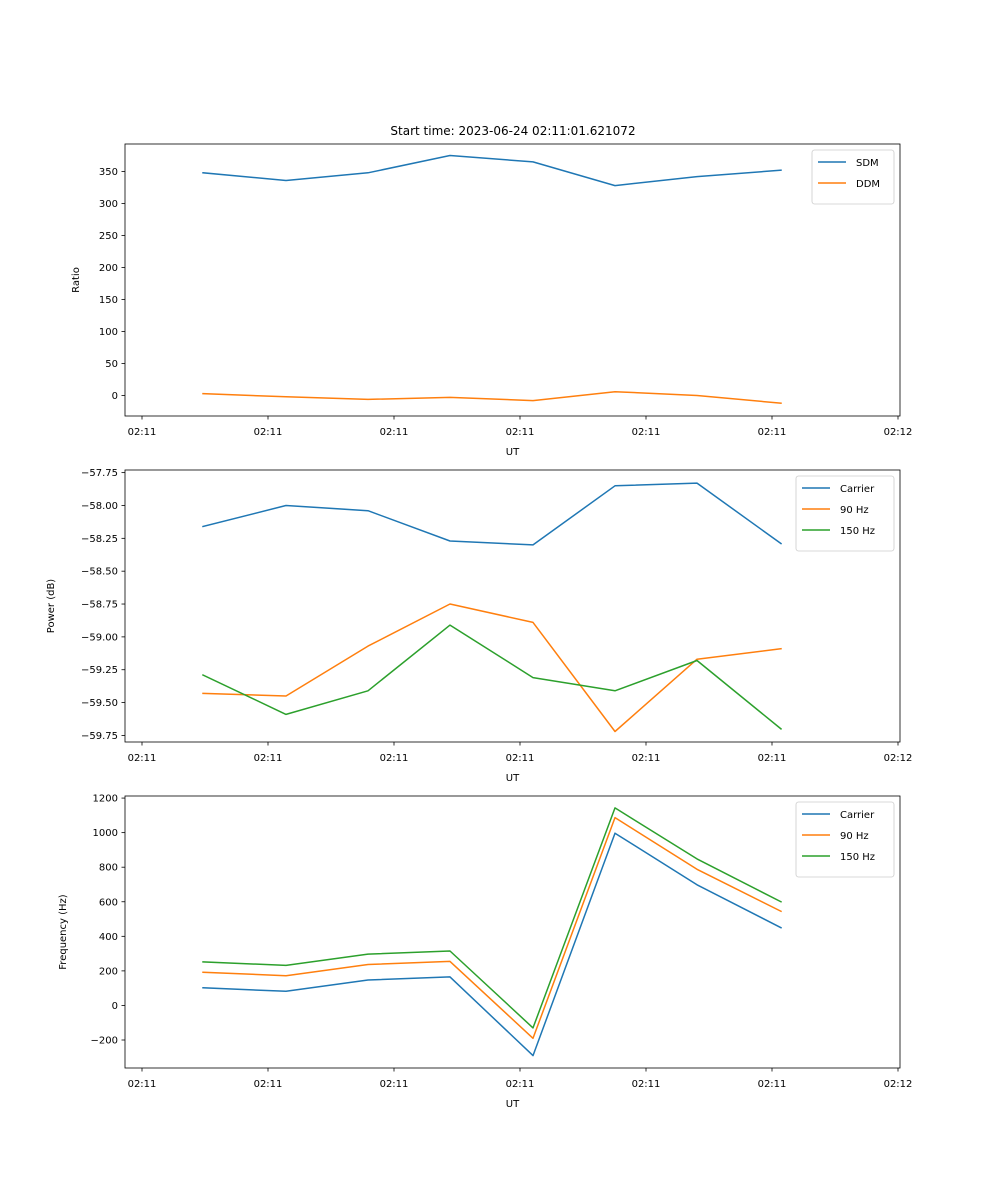 The width and height of the screenshot is (1000, 1200). What do you see at coordinates (108, 868) in the screenshot?
I see `y-tick-label: 800` at bounding box center [108, 868].